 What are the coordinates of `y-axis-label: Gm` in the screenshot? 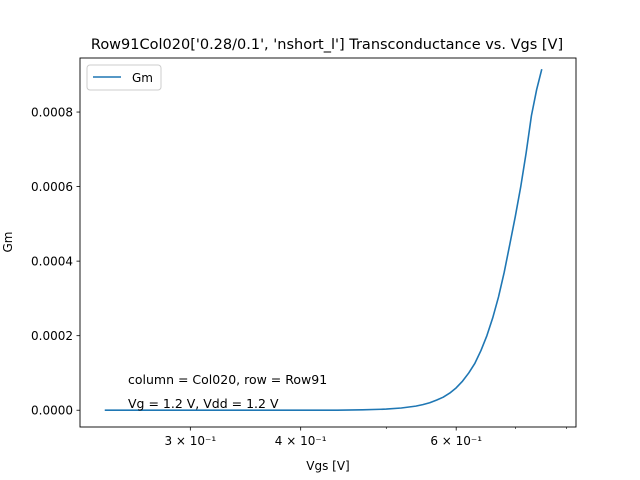 It's located at (8, 242).